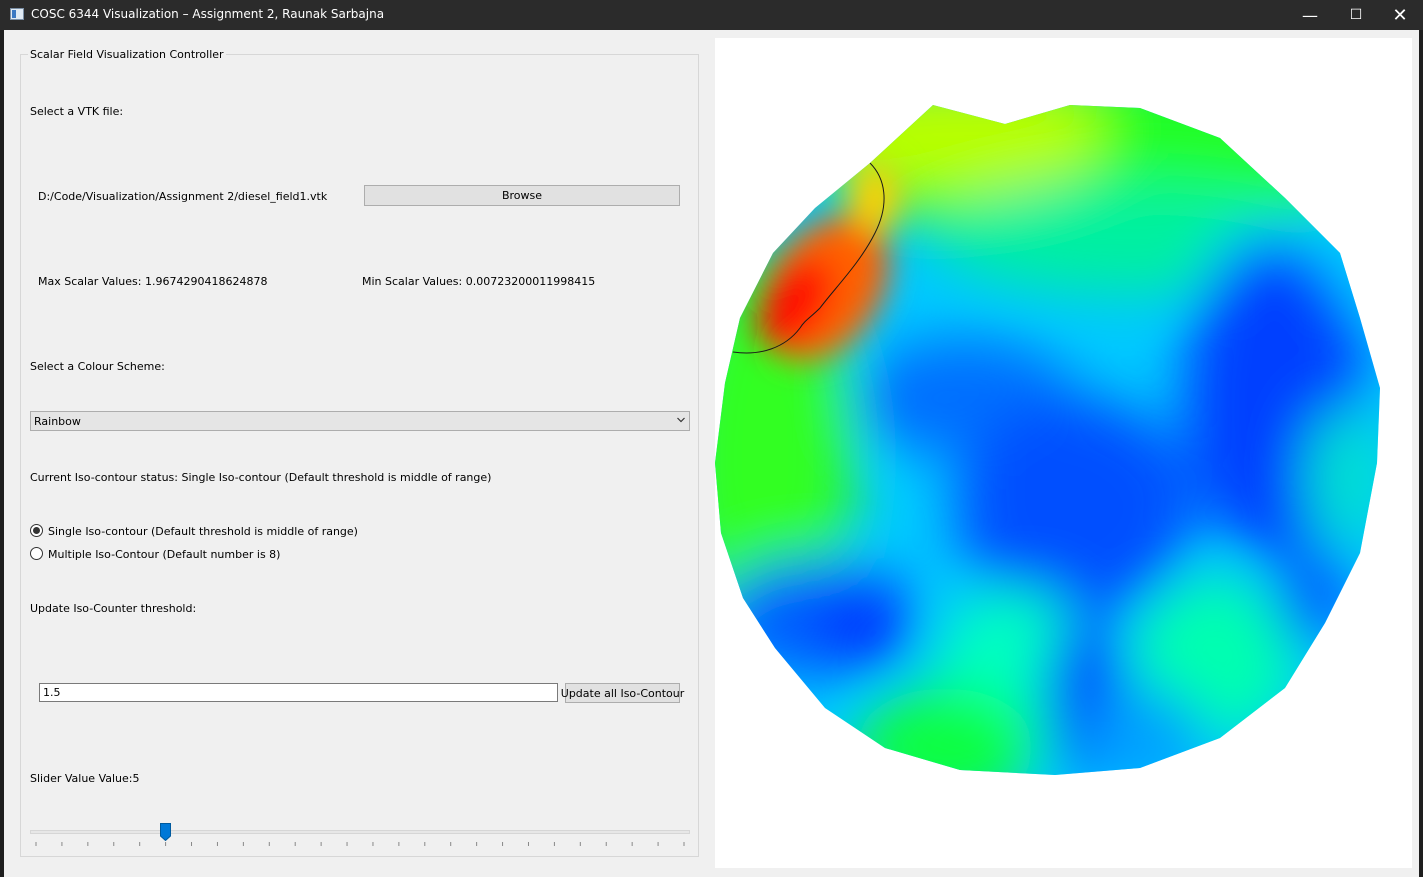 The height and width of the screenshot is (877, 1423). Describe the element at coordinates (152, 281) in the screenshot. I see `max-scalar-label: Max Scalar Values: 1.9674290418624878` at that location.